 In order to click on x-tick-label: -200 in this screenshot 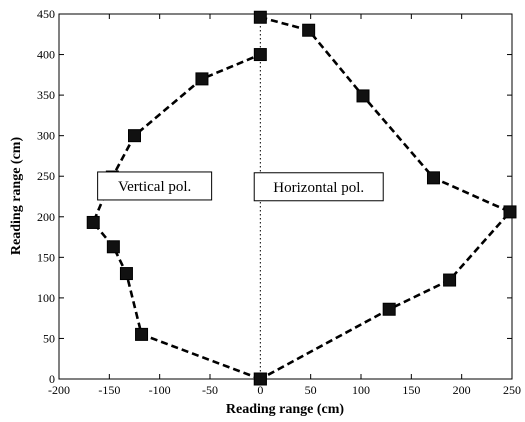, I will do `click(59, 390)`.